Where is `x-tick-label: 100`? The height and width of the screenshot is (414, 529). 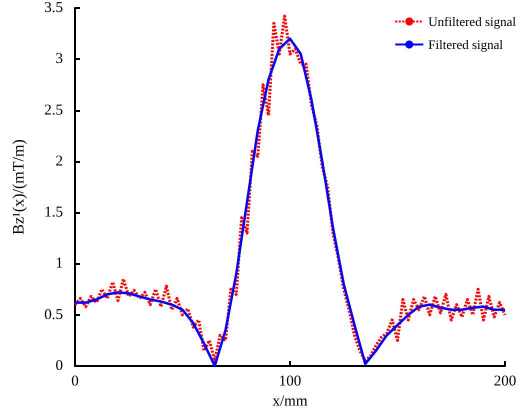 x-tick-label: 100 is located at coordinates (290, 382).